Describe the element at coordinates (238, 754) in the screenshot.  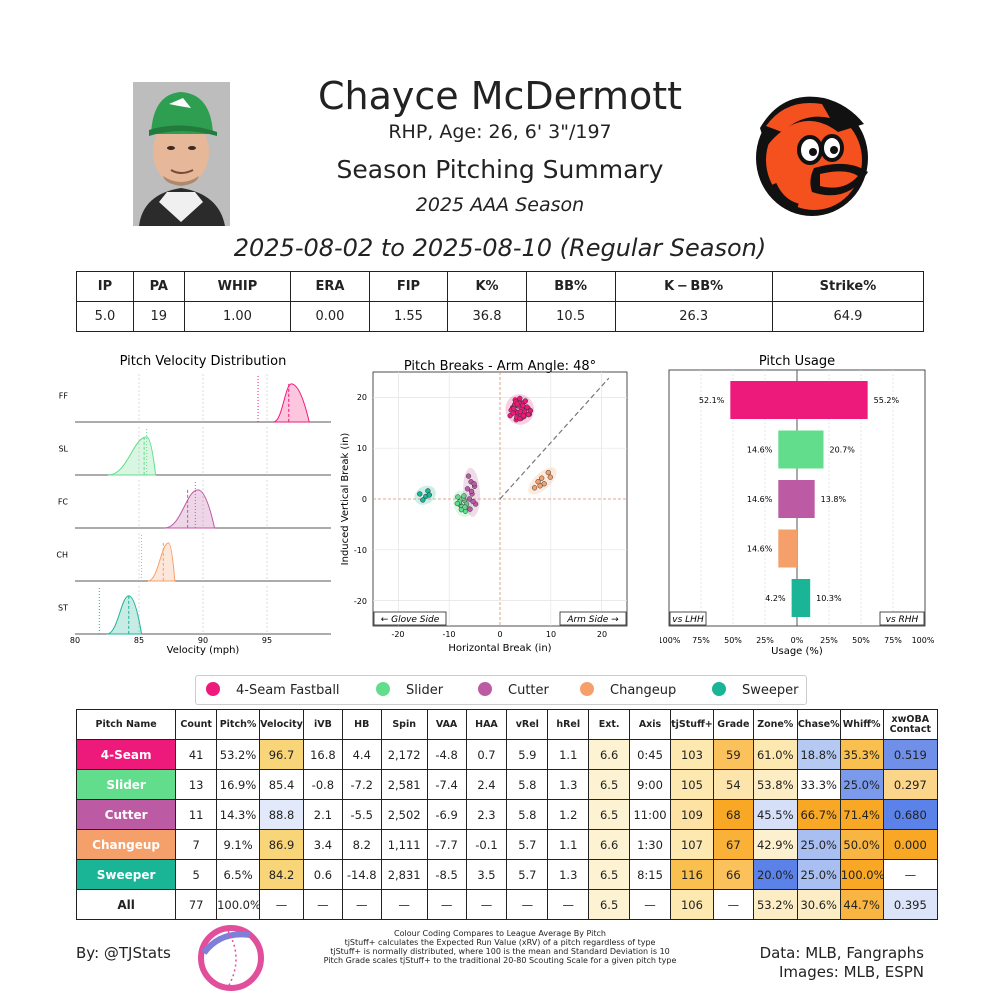
I see `pitch-table-cell: 53.2%` at that location.